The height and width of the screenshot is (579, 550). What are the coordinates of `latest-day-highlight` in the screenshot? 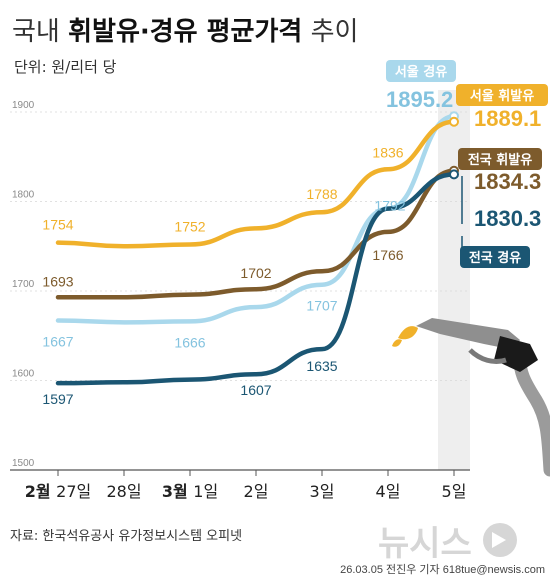 It's located at (454, 280).